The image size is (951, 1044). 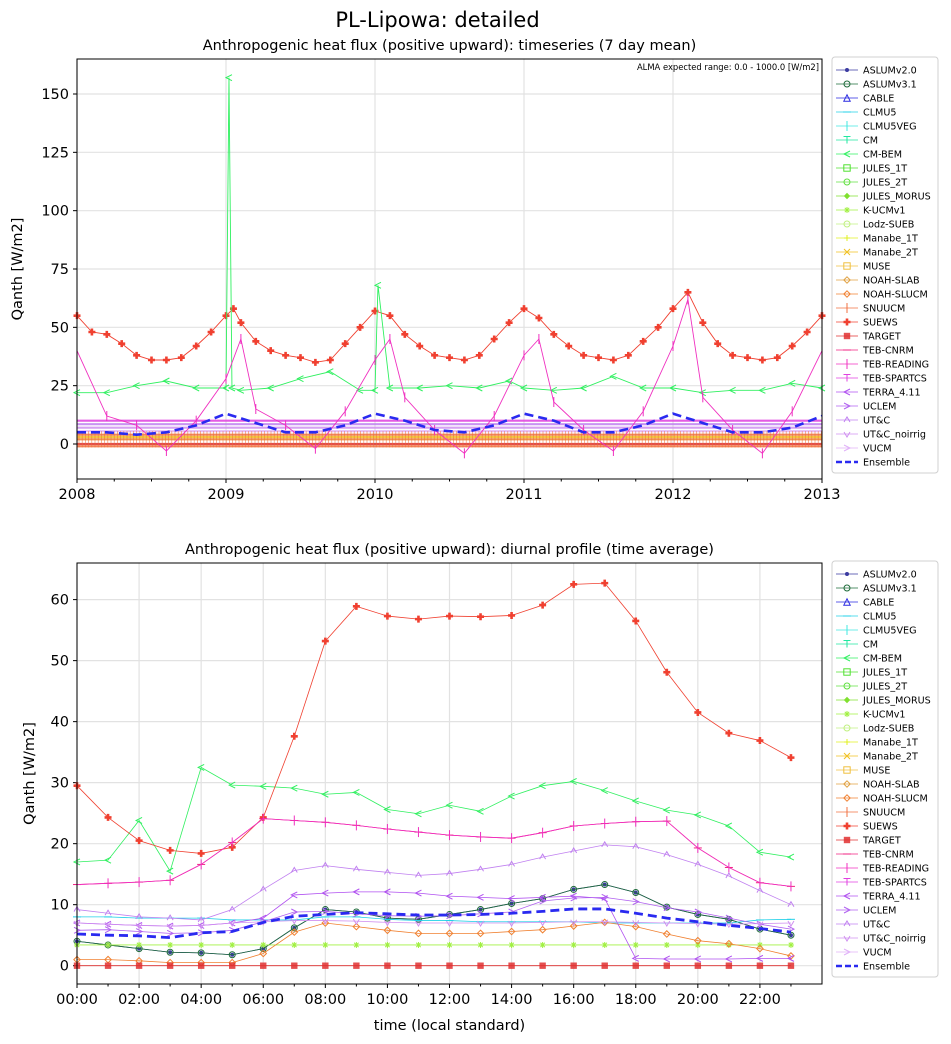 What do you see at coordinates (884, 183) in the screenshot?
I see `top-legend-label: JULES_2T` at bounding box center [884, 183].